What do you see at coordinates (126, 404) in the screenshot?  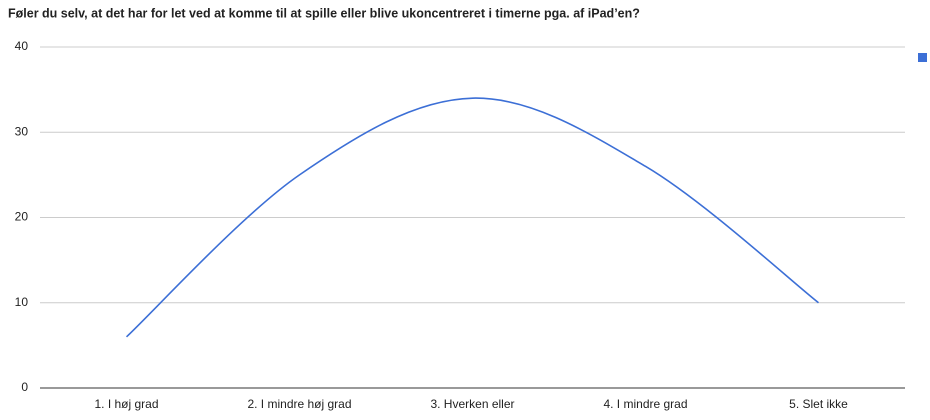 I see `x-tick-label: 1. I høj grad` at bounding box center [126, 404].